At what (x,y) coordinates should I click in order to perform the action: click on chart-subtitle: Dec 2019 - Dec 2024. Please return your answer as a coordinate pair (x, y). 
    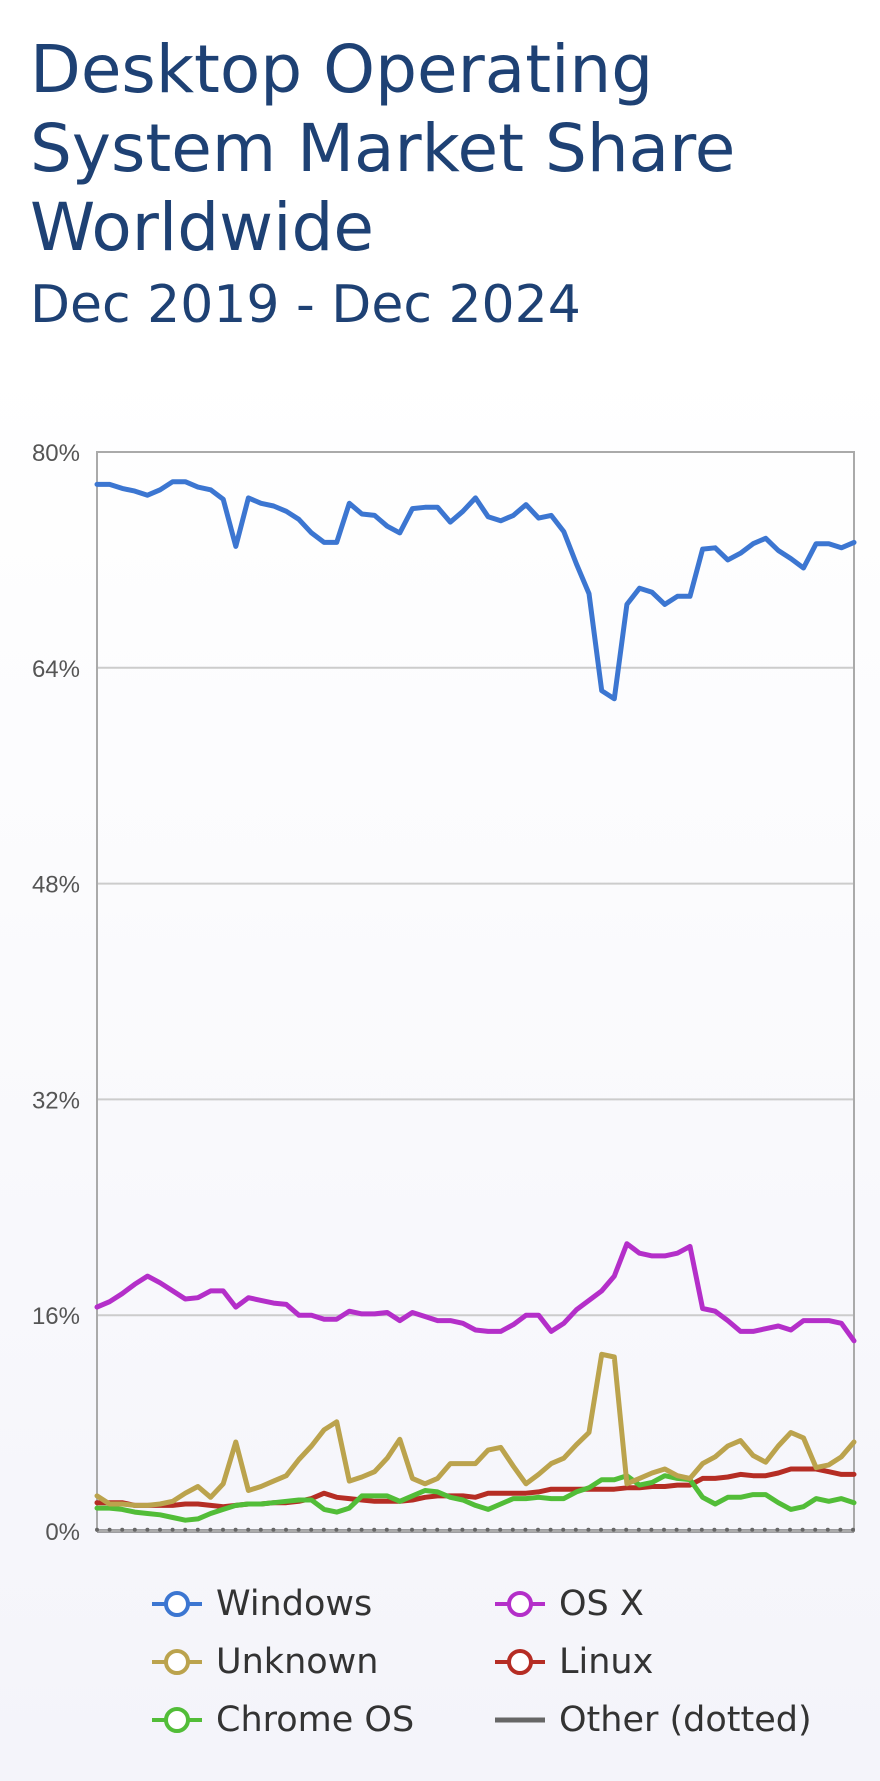
    Looking at the image, I should click on (305, 305).